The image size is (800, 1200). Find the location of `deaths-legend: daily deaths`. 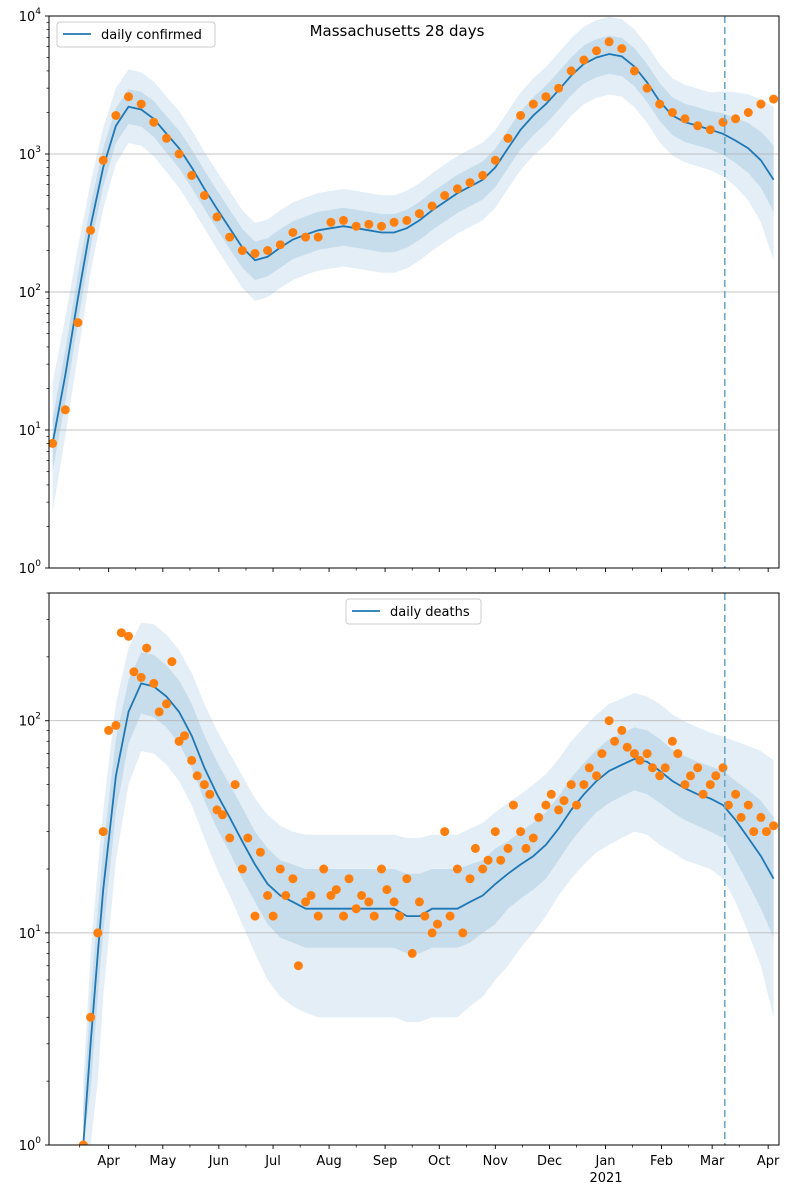

deaths-legend: daily deaths is located at coordinates (413, 611).